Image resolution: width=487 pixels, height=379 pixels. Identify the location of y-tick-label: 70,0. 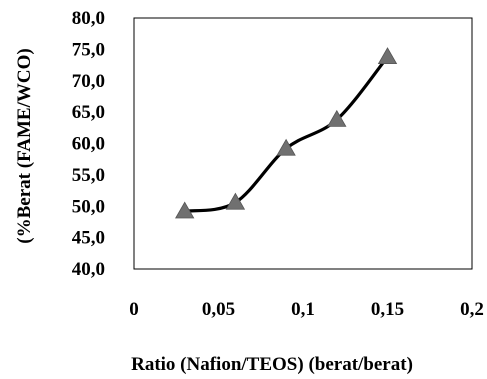
(88, 81).